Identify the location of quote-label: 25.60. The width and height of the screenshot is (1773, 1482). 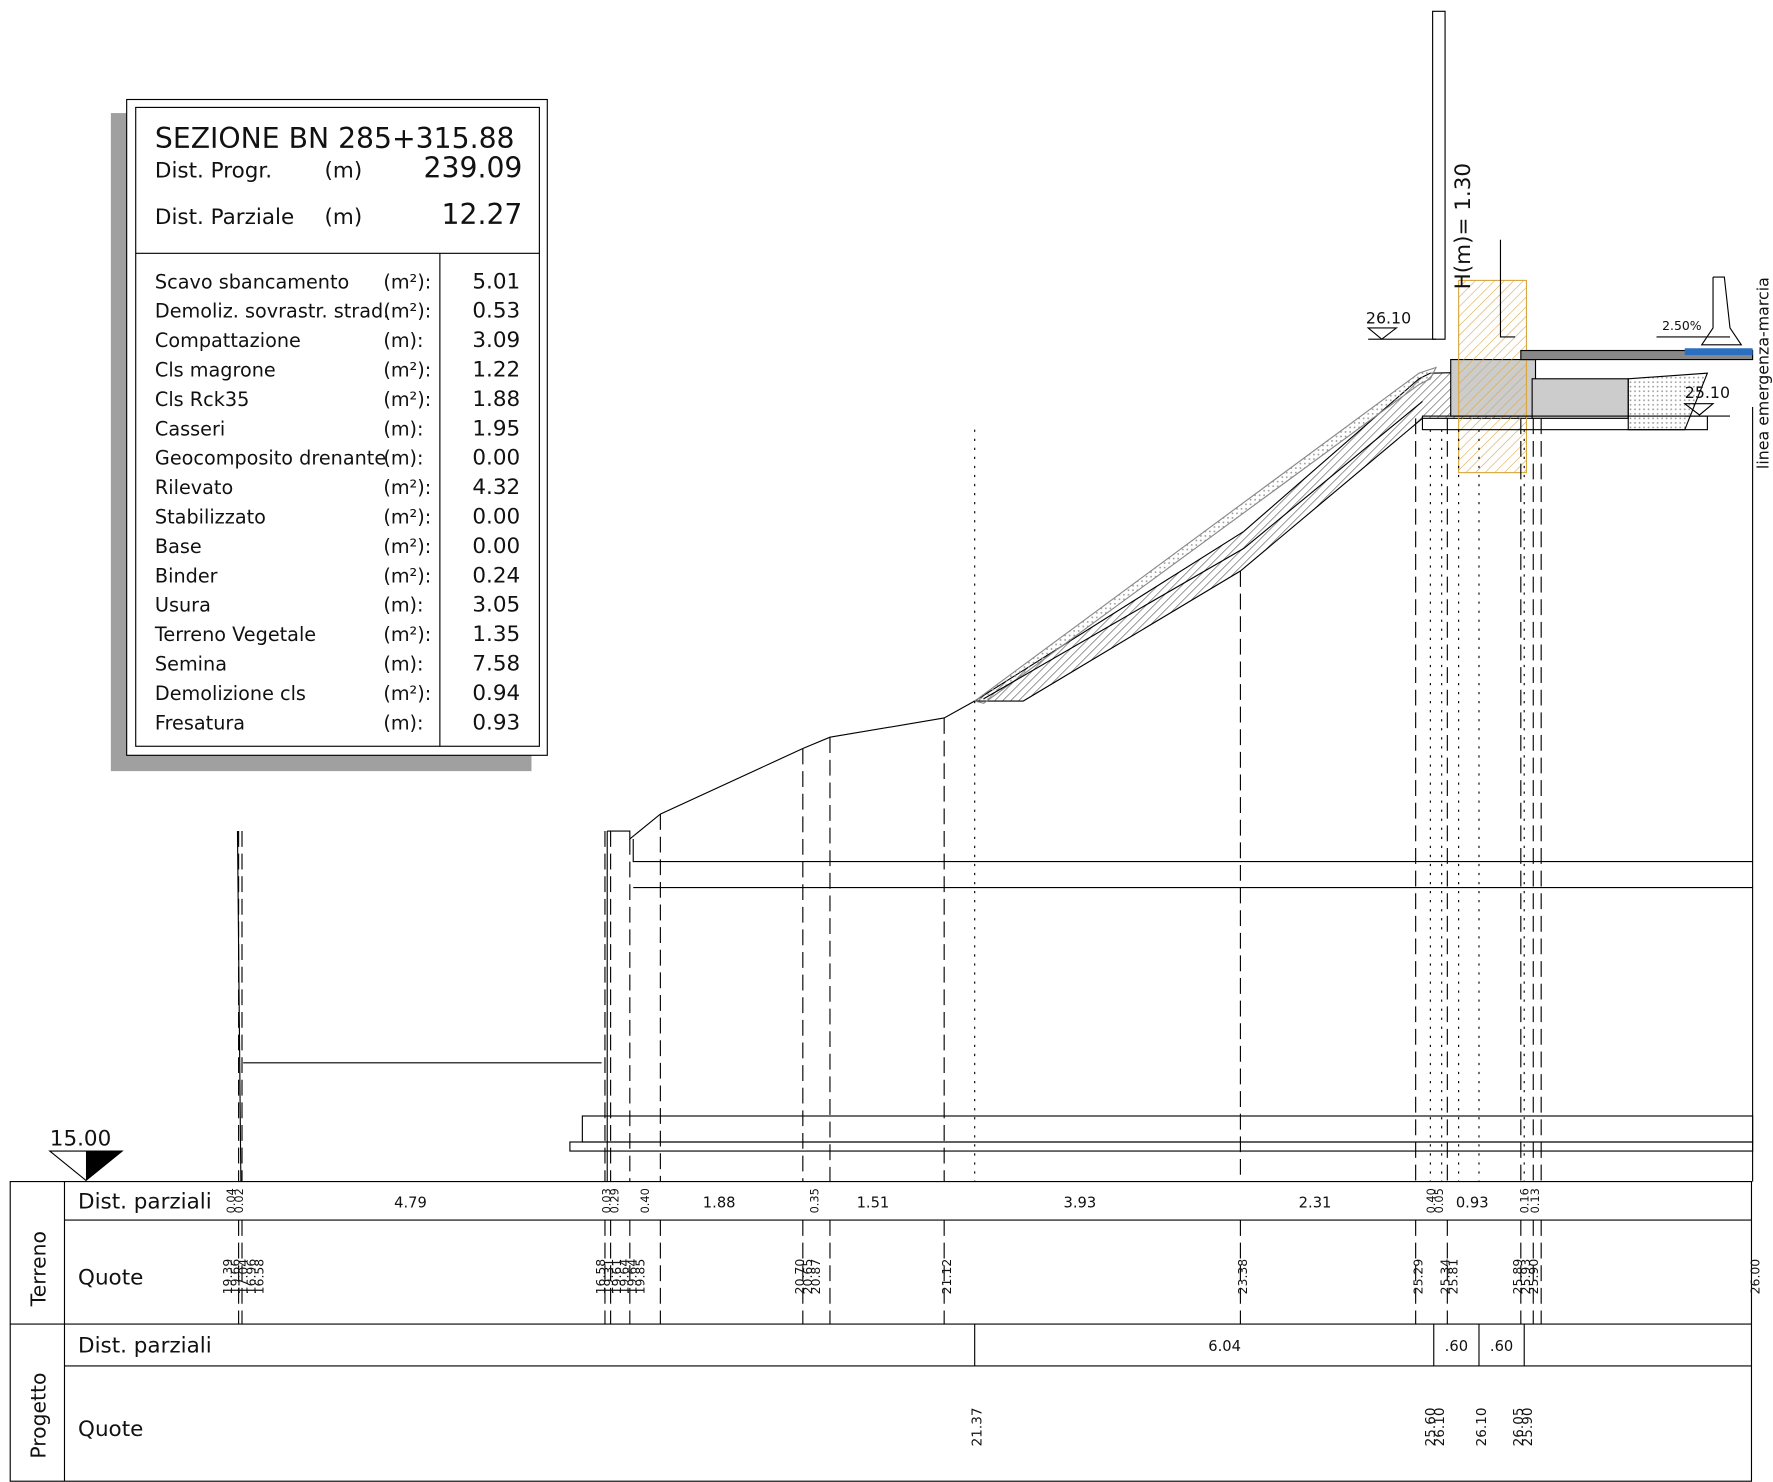
(1431, 1427).